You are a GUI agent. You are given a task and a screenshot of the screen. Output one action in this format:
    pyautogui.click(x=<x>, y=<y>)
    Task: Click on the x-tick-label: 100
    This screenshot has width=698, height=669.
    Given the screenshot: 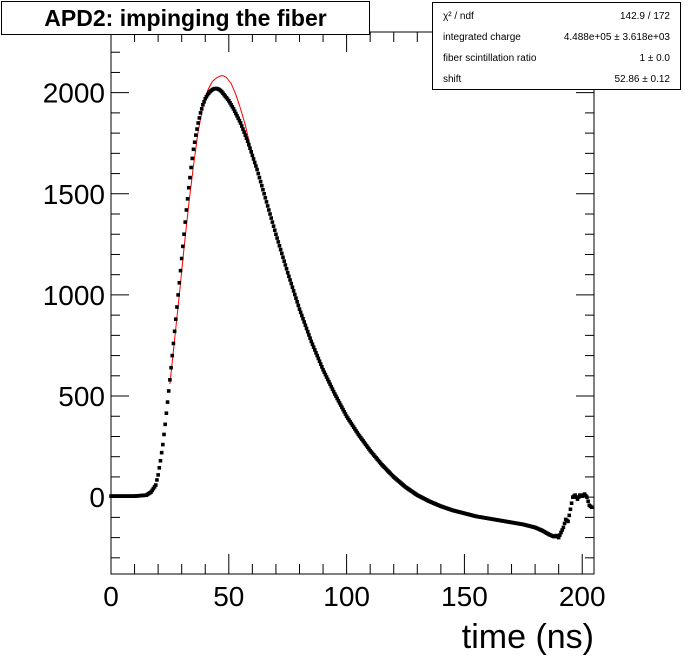 What is the action you would take?
    pyautogui.click(x=346, y=596)
    